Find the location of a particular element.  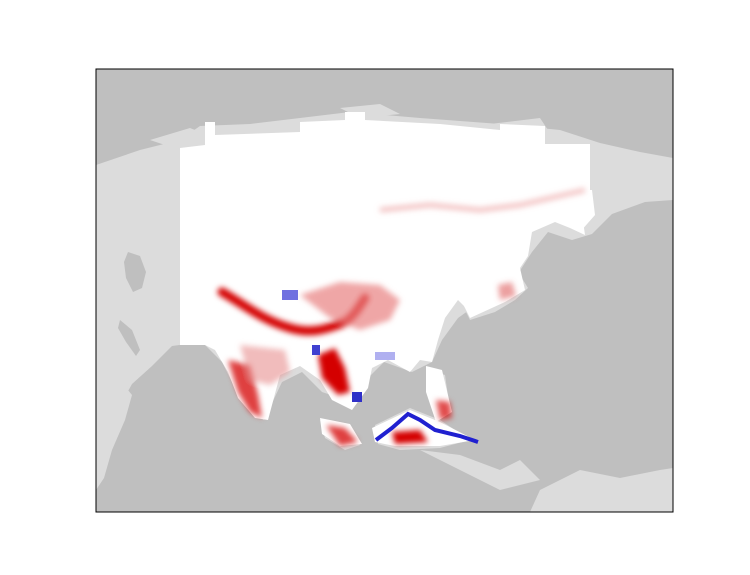

india-light is located at coordinates (265, 365).